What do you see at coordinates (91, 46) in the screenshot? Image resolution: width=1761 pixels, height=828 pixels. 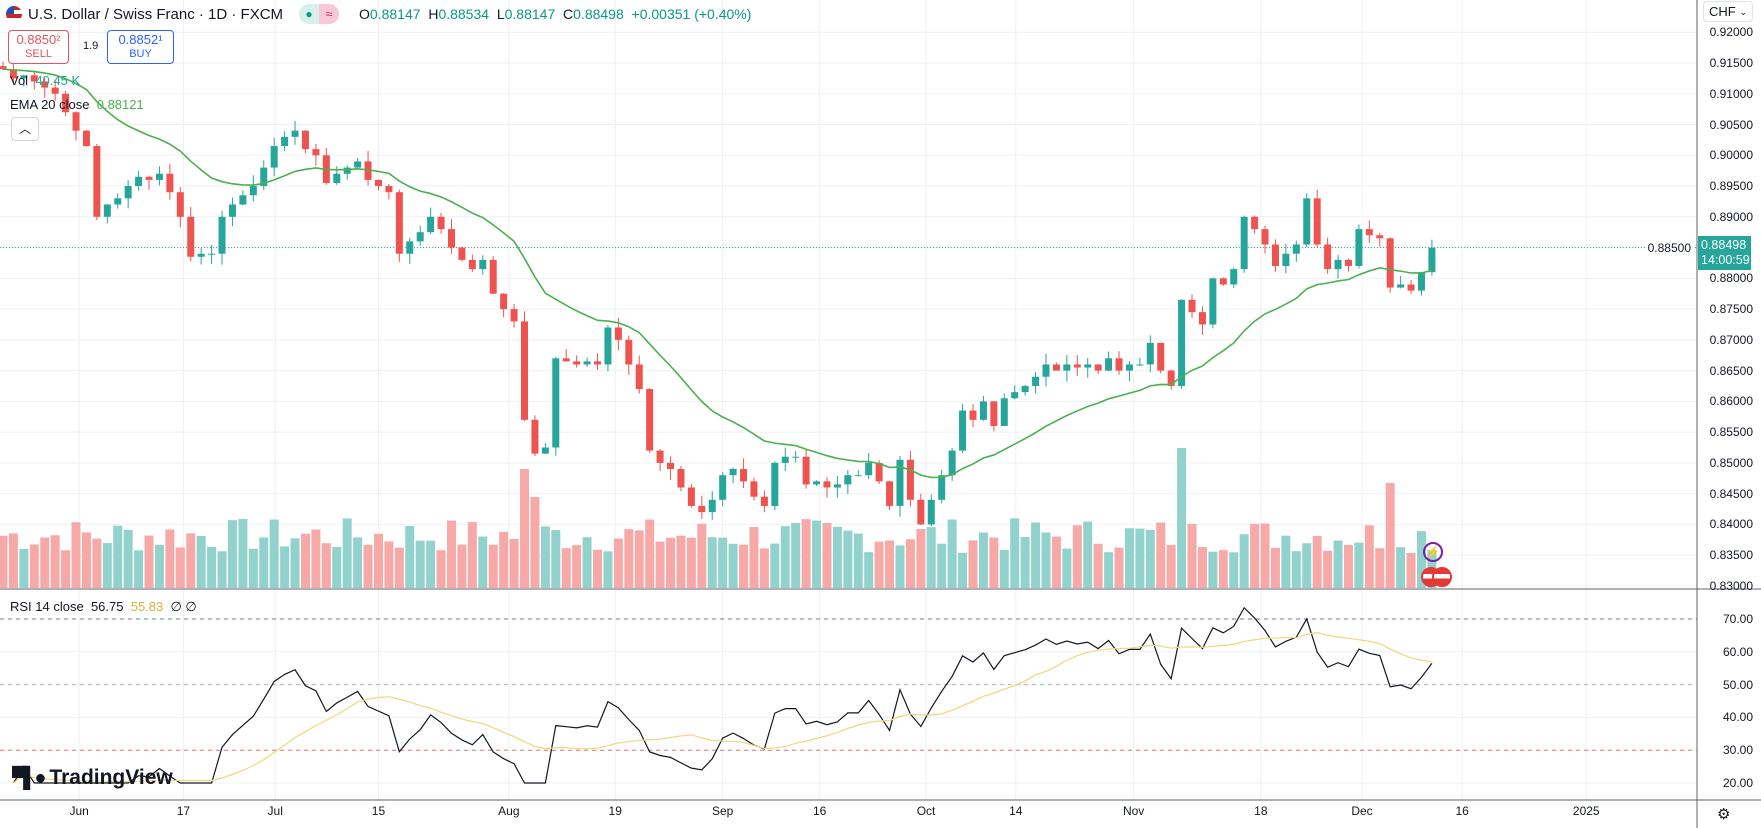 I see `spread: 1.9` at bounding box center [91, 46].